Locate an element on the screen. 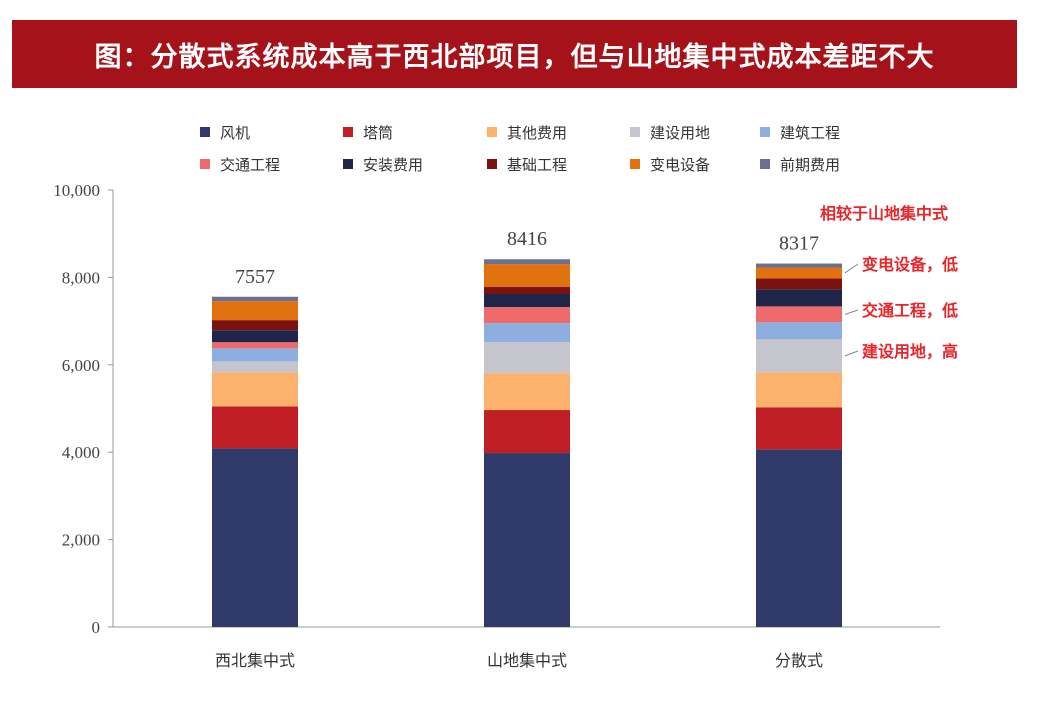 This screenshot has width=1040, height=724. bar-total-label: 8416 is located at coordinates (527, 239).